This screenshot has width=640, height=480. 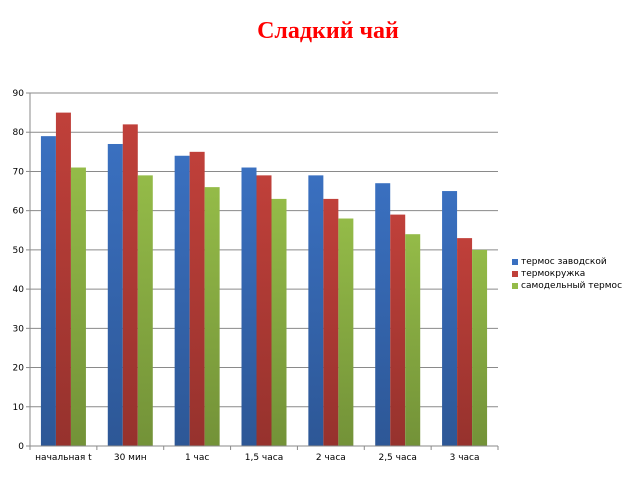 What do you see at coordinates (19, 408) in the screenshot?
I see `y-tick-label: 10` at bounding box center [19, 408].